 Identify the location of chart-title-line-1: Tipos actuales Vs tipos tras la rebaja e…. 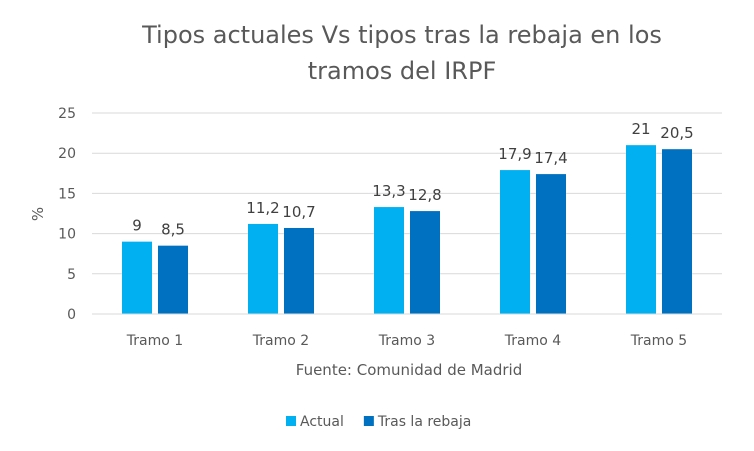
(401, 35).